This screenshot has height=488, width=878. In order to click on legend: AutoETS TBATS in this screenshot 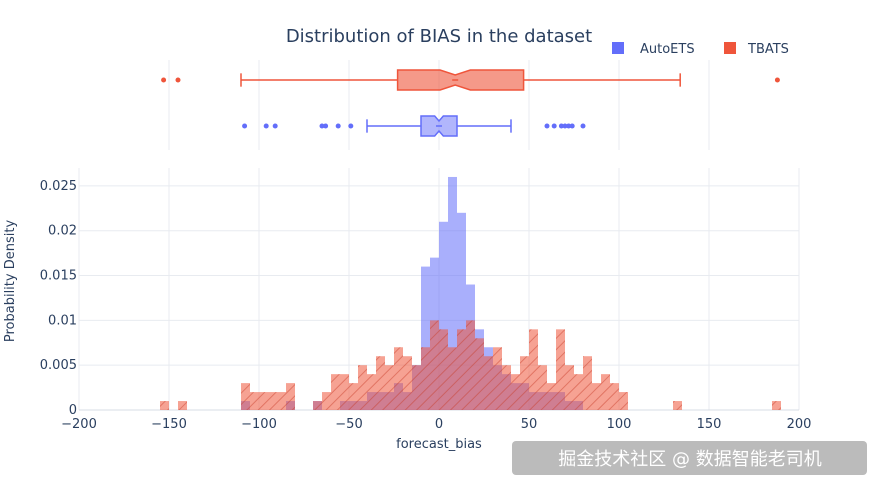, I will do `click(700, 49)`.